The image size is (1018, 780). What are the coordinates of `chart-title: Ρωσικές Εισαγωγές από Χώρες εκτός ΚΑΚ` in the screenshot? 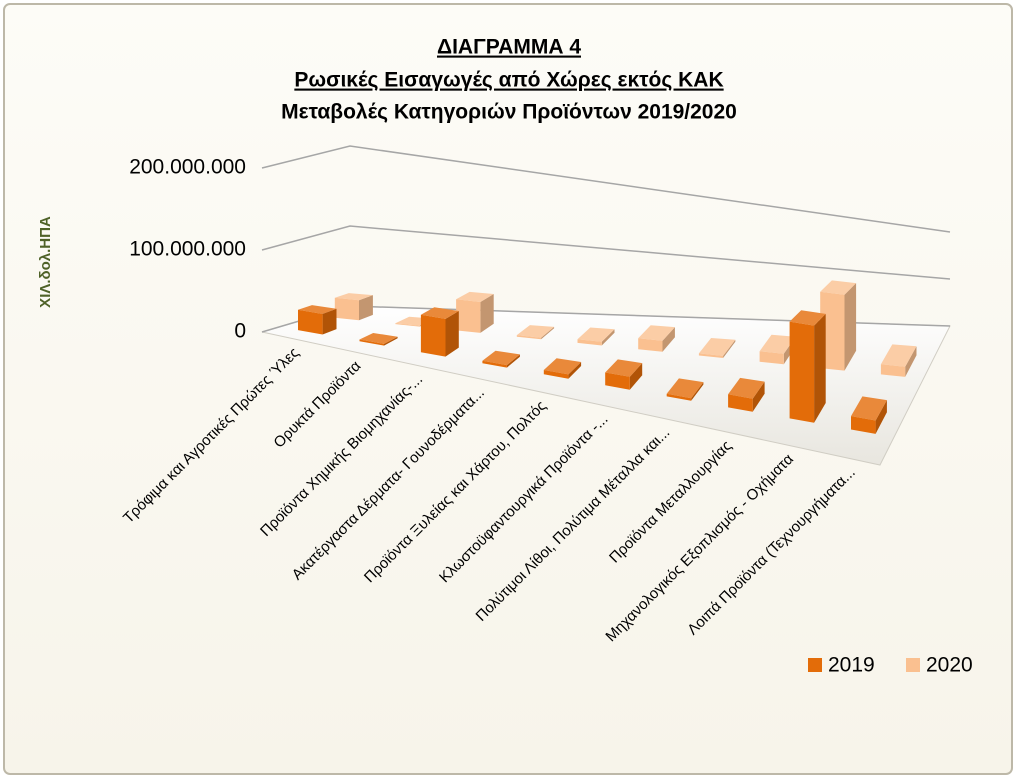 It's located at (508, 80).